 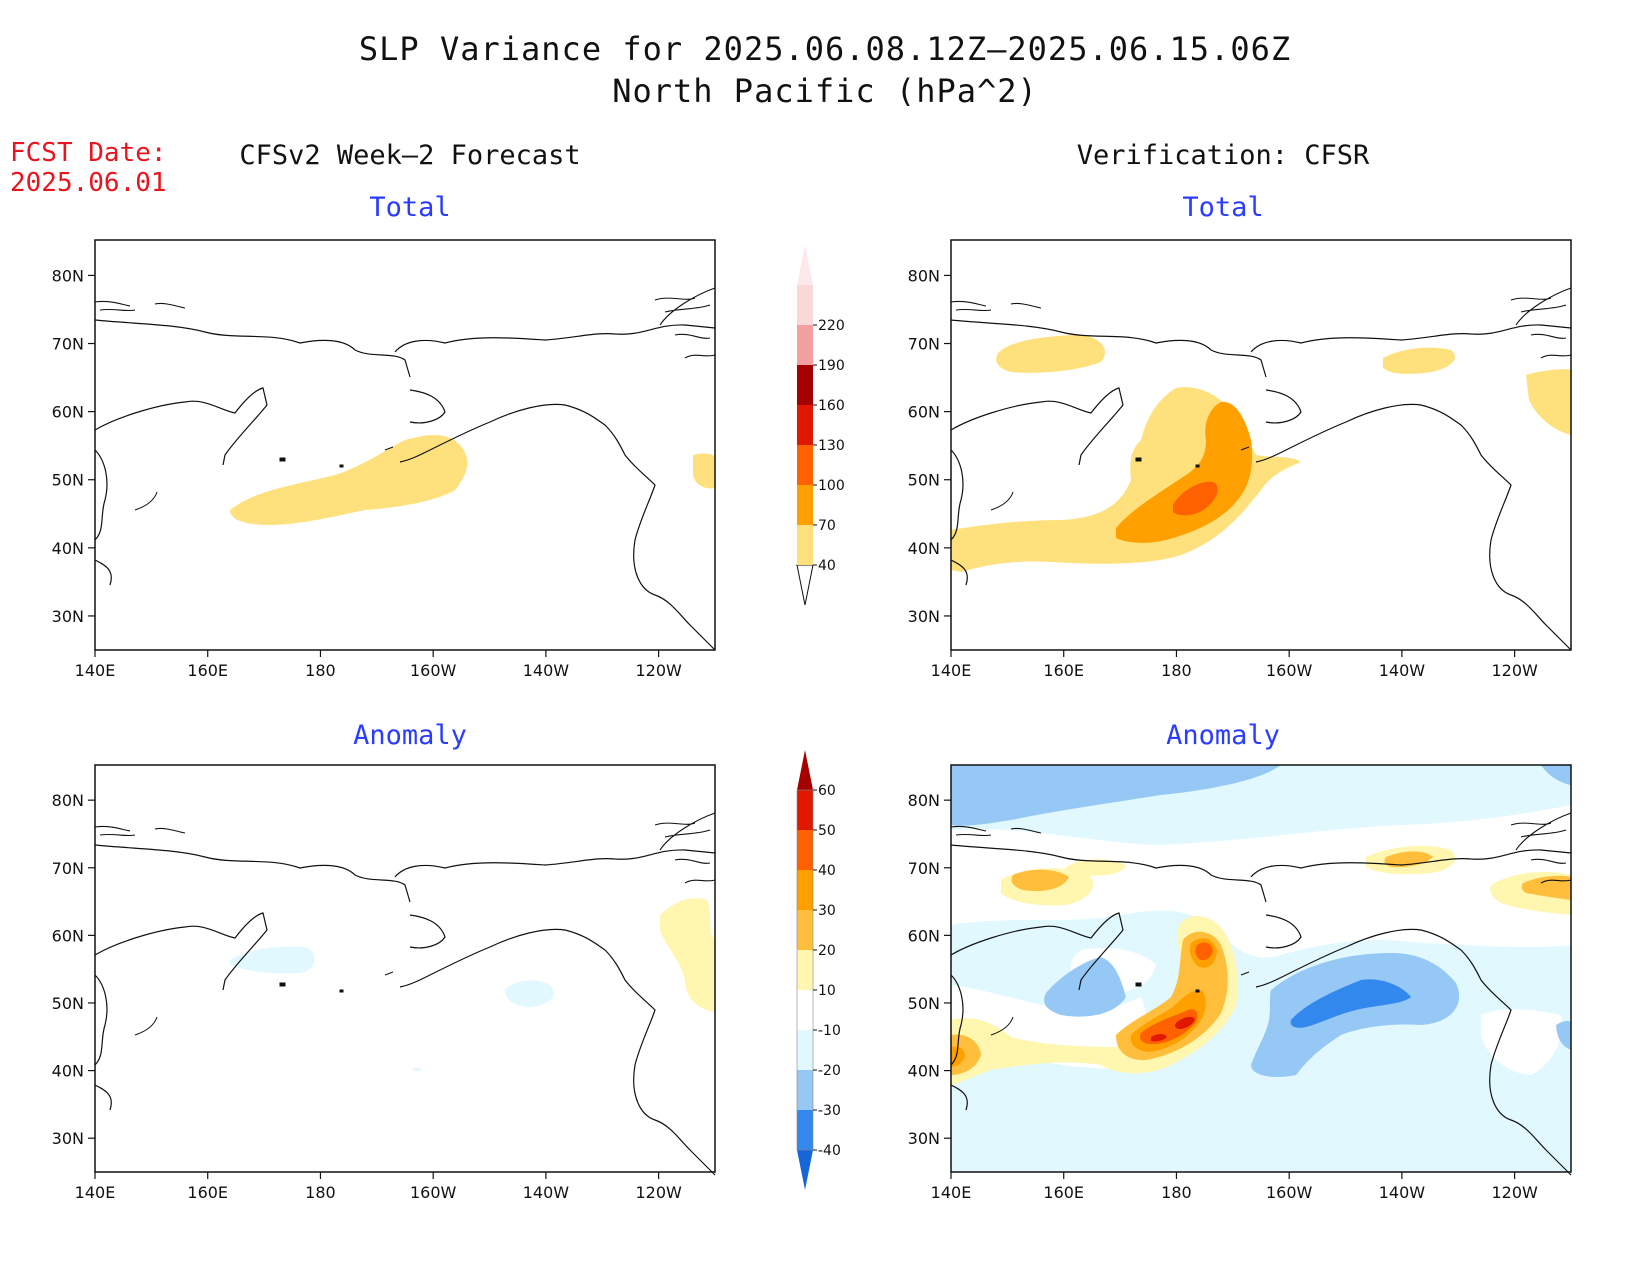 What do you see at coordinates (827, 991) in the screenshot?
I see `colorbar-label: 10` at bounding box center [827, 991].